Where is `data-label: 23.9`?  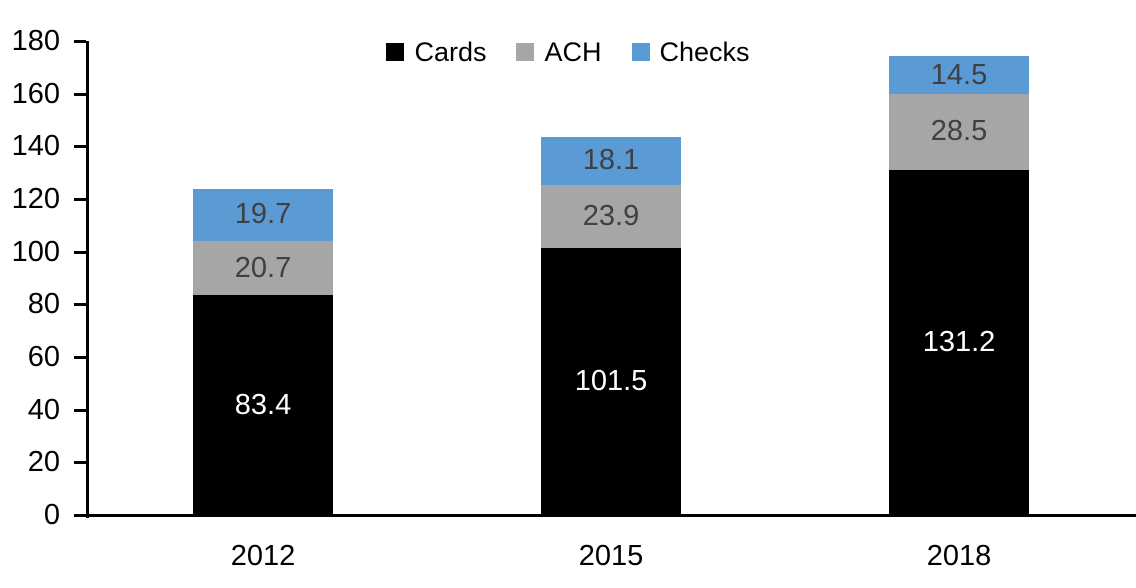
data-label: 23.9 is located at coordinates (611, 215).